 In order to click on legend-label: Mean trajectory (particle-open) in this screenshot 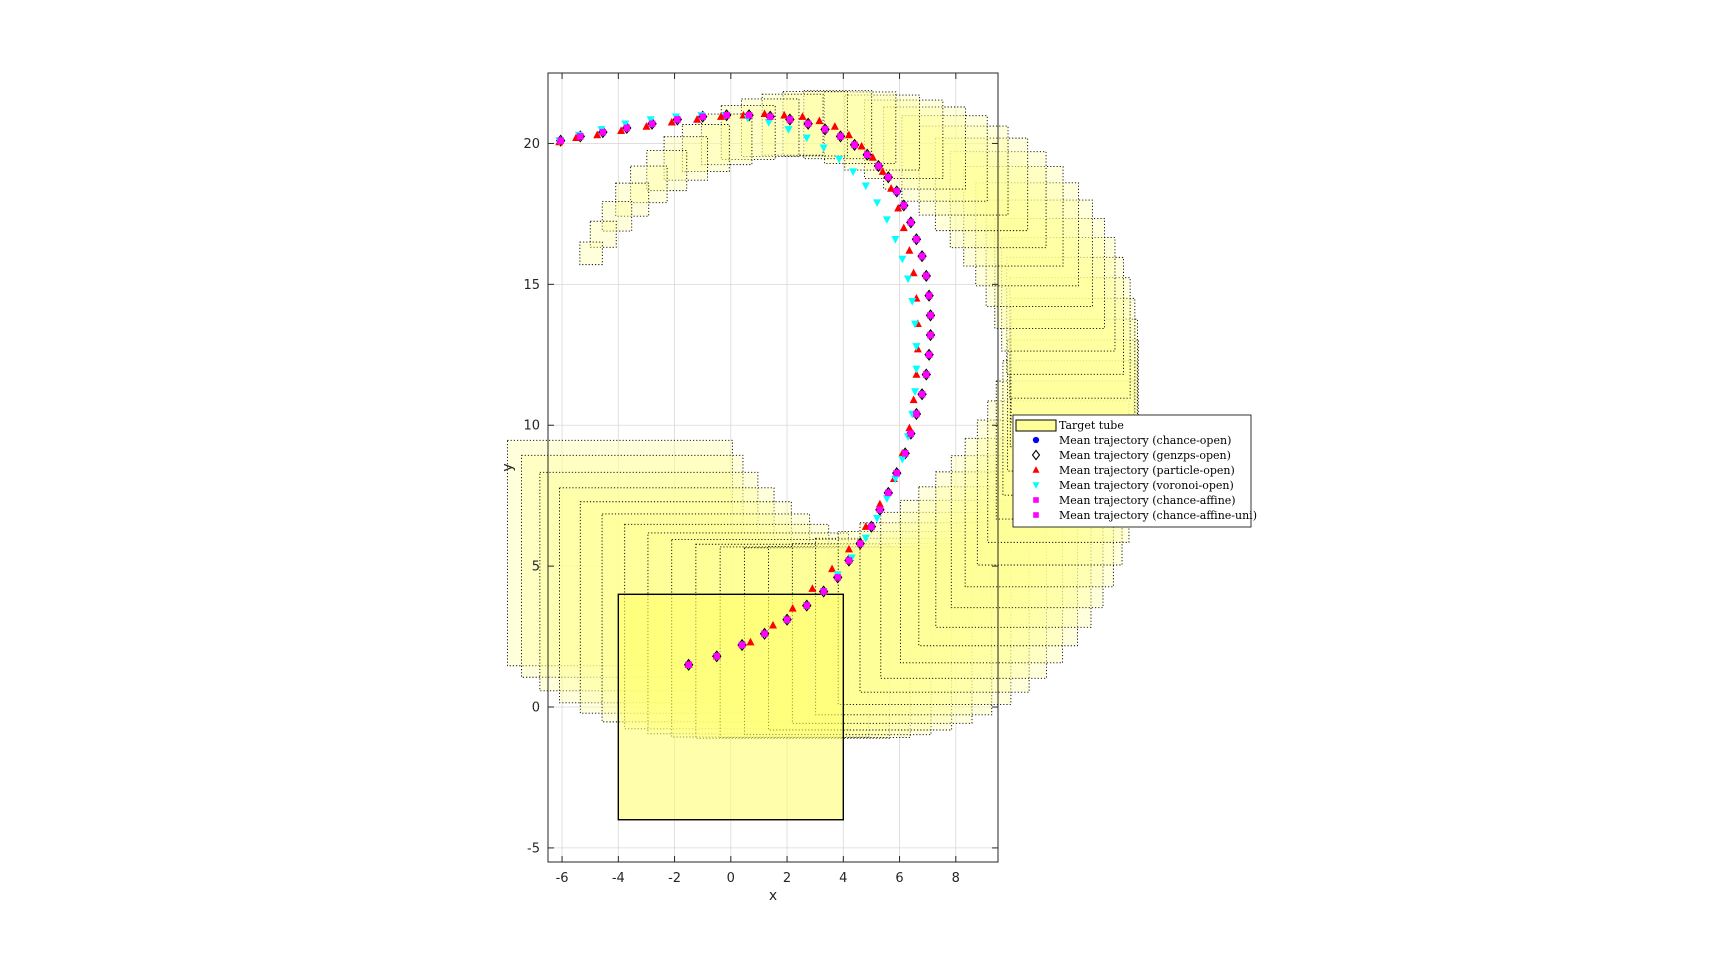, I will do `click(1147, 470)`.